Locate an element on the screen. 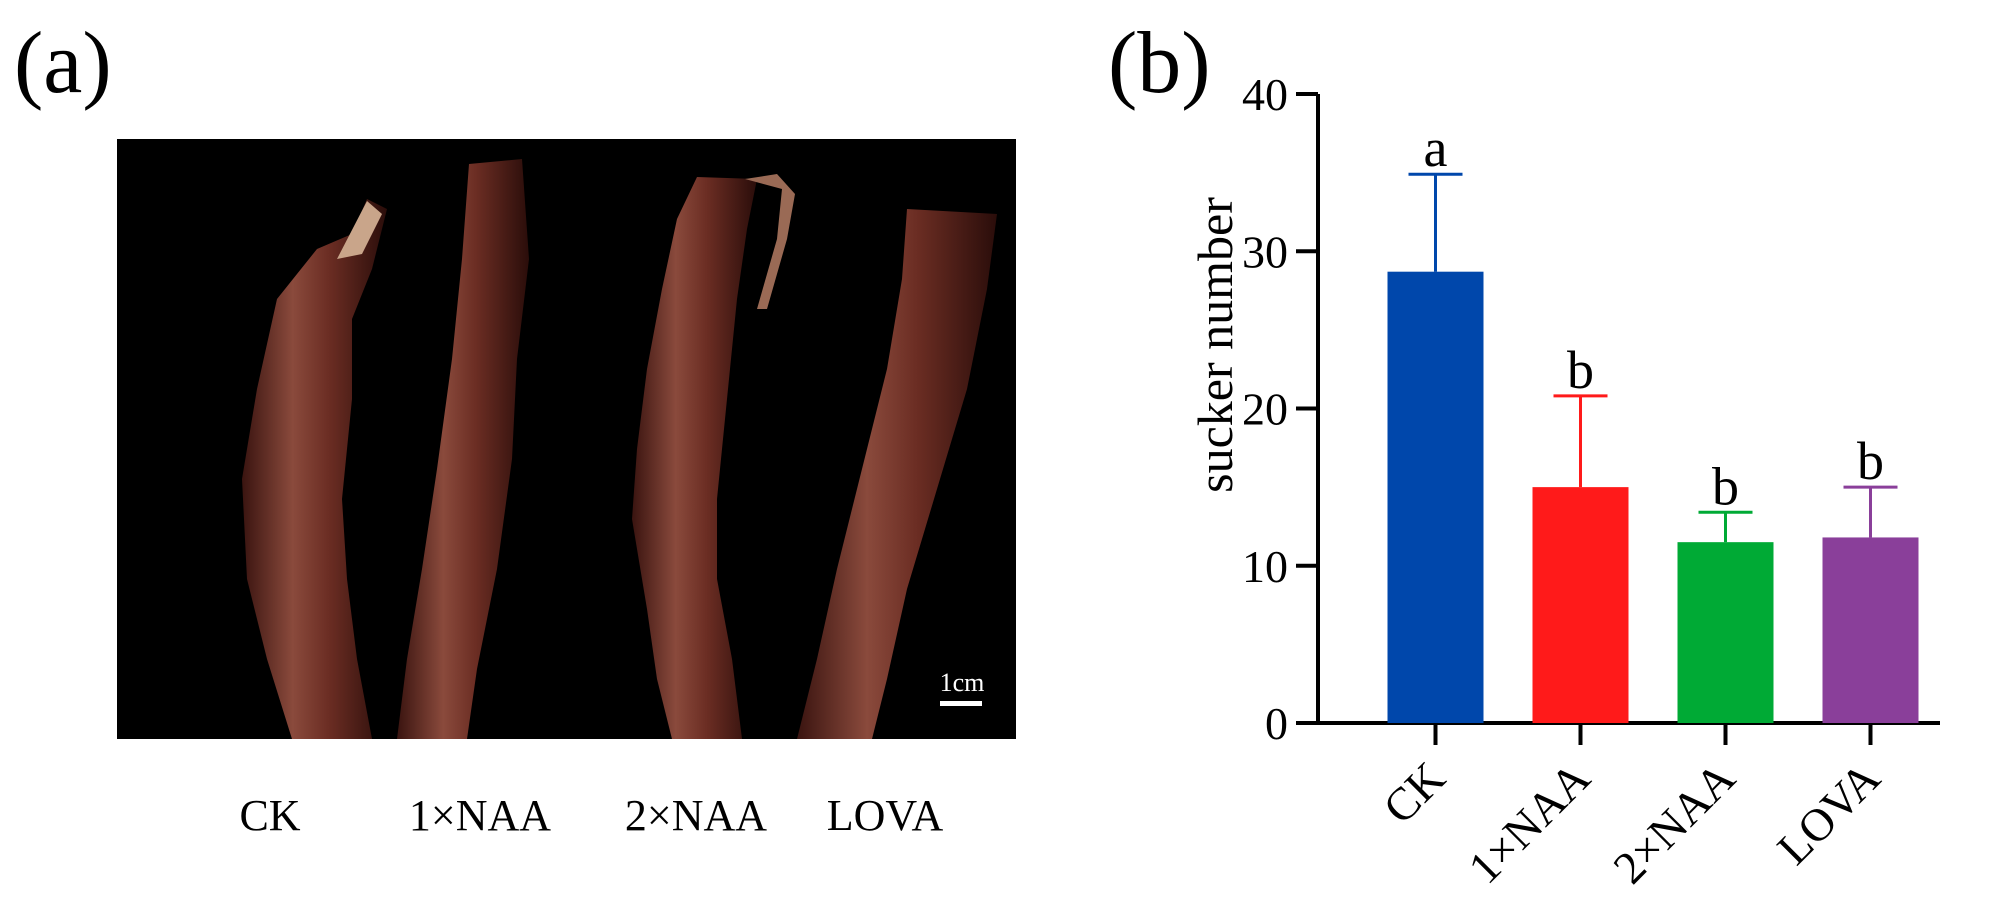  panel-label-b: (b) is located at coordinates (1159, 63).